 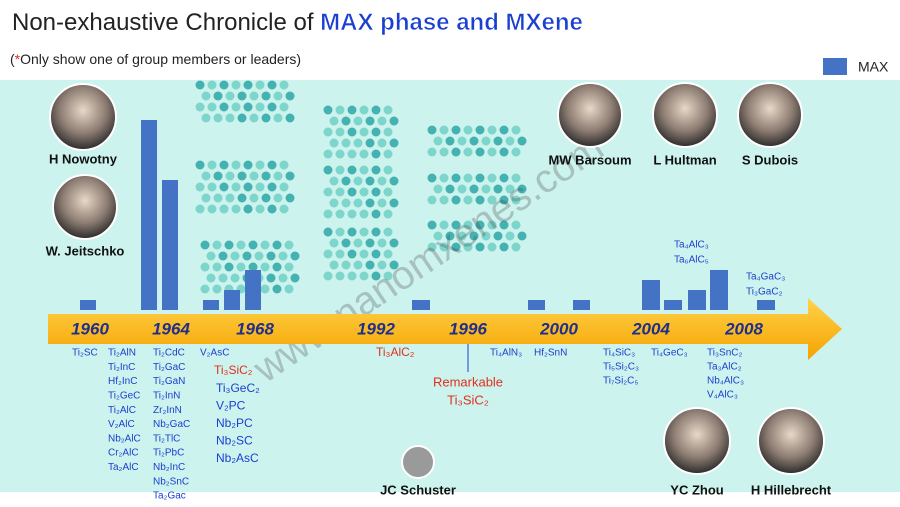 What do you see at coordinates (122, 353) in the screenshot?
I see `compound: Ti₂AlN` at bounding box center [122, 353].